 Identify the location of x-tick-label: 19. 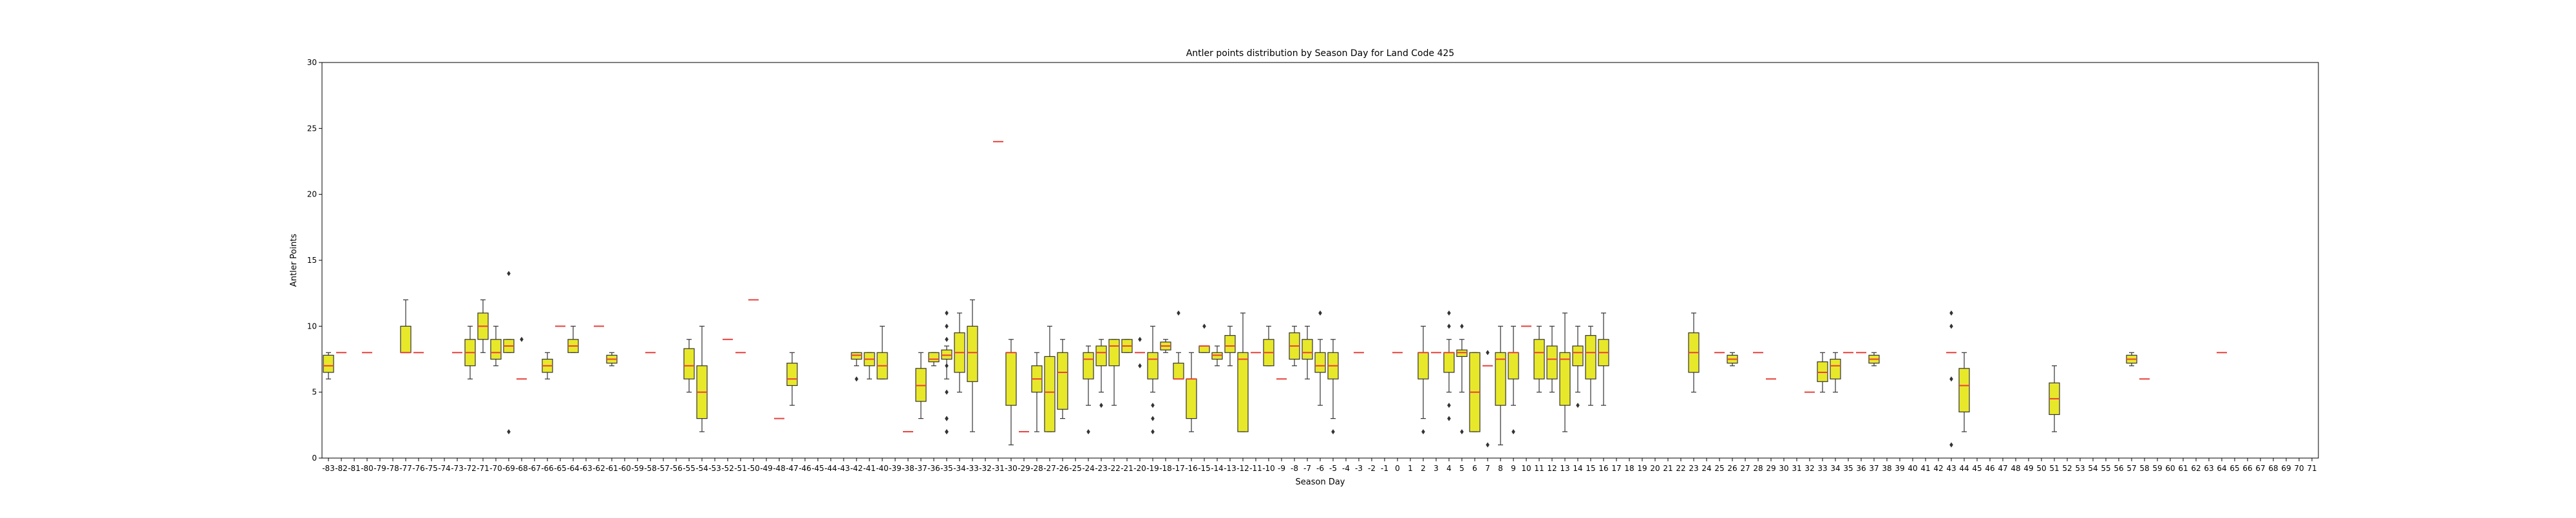
(1642, 468).